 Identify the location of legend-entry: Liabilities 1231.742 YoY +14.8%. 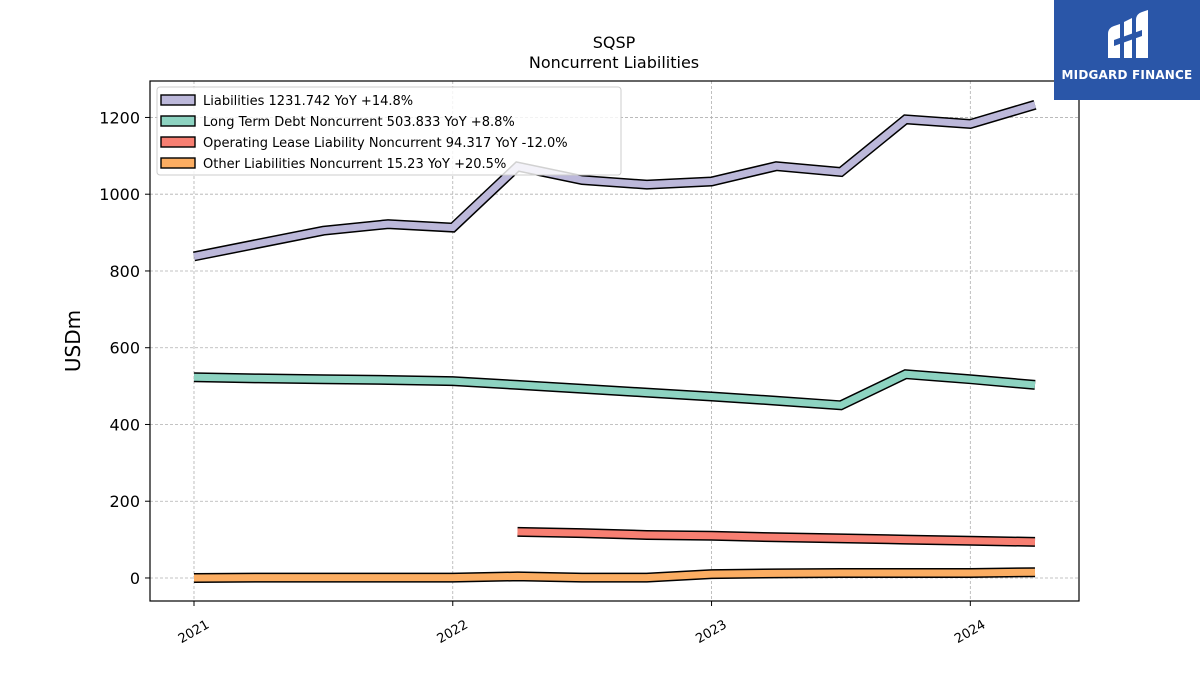
(308, 101).